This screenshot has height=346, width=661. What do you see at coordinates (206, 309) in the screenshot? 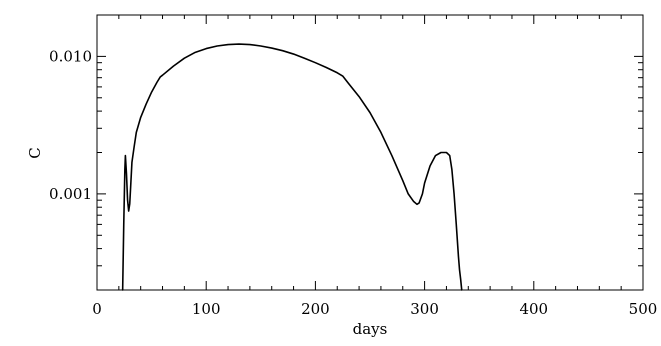
I see `x-tick-label: 100` at bounding box center [206, 309].